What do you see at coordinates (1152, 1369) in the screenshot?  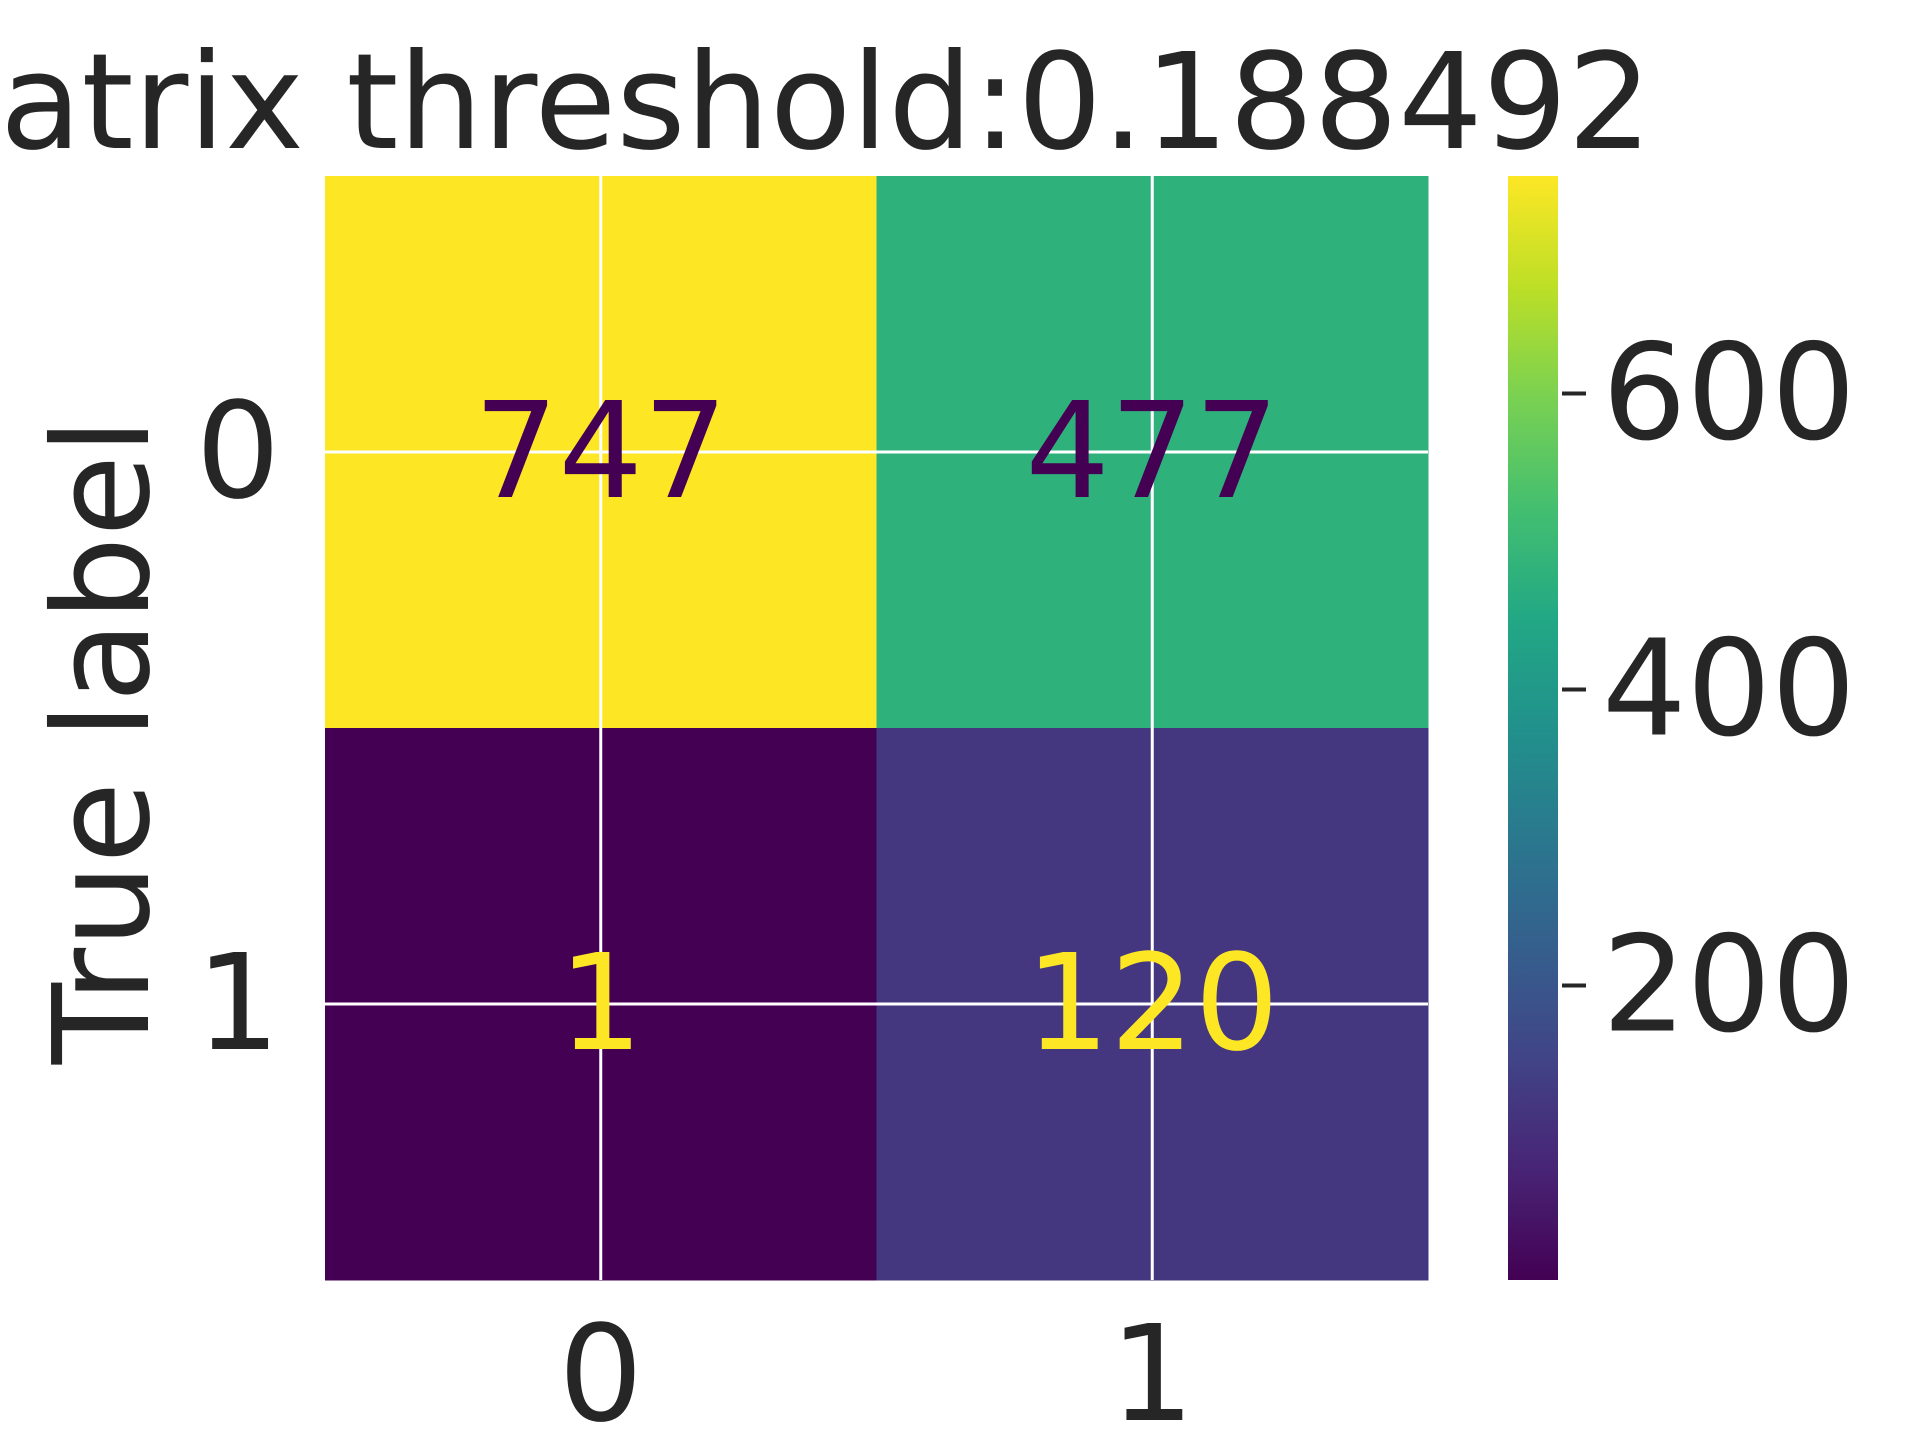 I see `x-tick-label: 1` at bounding box center [1152, 1369].